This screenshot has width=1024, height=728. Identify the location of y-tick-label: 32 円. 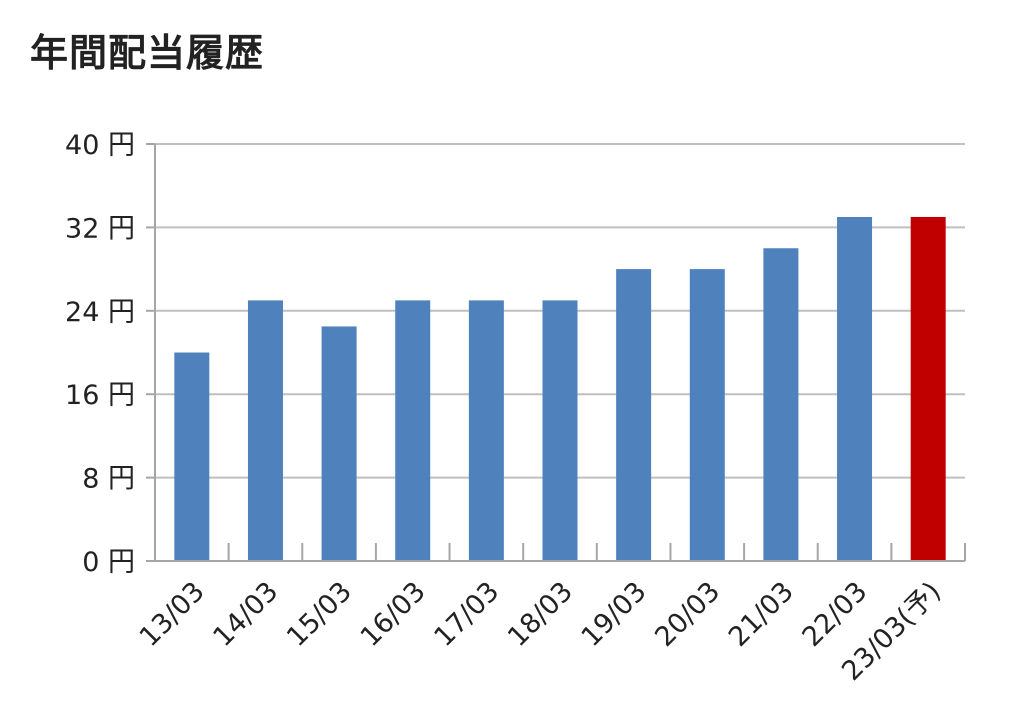
(100, 228).